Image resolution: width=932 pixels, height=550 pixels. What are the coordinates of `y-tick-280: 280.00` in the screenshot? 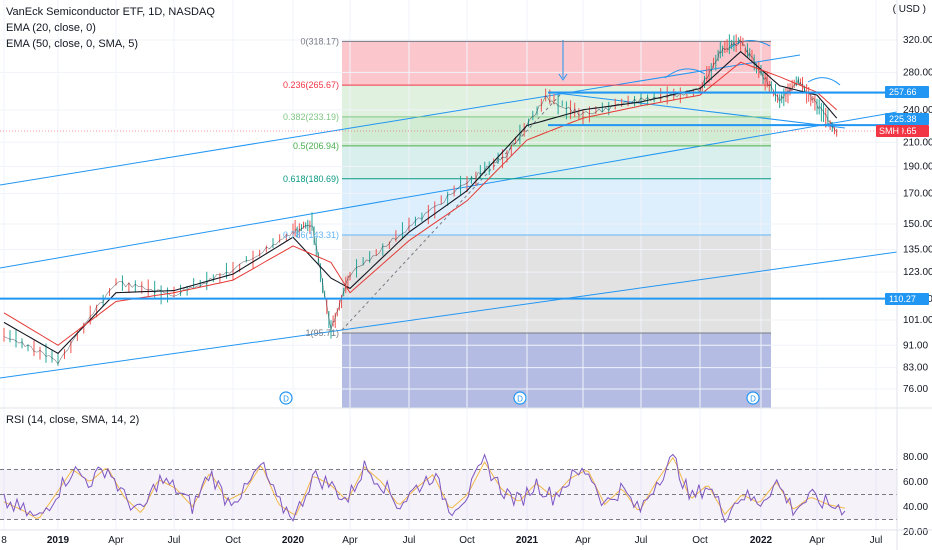 It's located at (917, 72).